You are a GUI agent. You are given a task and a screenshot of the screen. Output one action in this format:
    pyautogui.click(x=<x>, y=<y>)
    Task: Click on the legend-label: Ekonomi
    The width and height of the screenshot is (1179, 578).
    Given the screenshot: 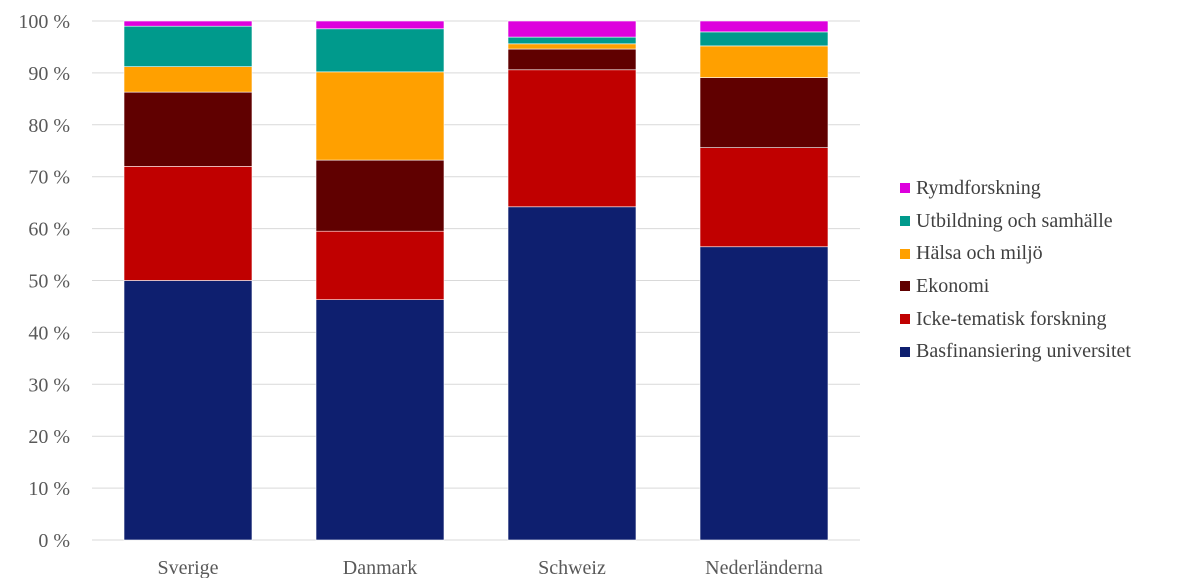 What is the action you would take?
    pyautogui.click(x=953, y=285)
    